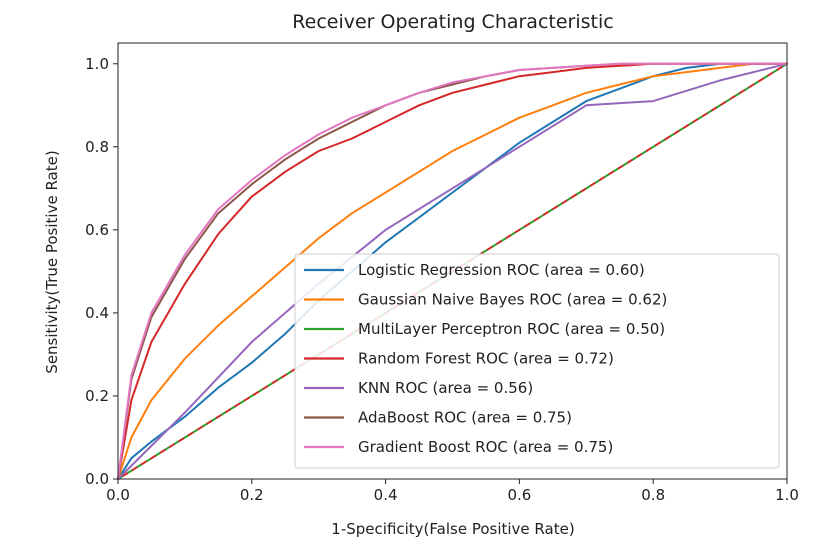 The image size is (838, 554). What do you see at coordinates (97, 396) in the screenshot?
I see `y-tick-label: 0.2` at bounding box center [97, 396].